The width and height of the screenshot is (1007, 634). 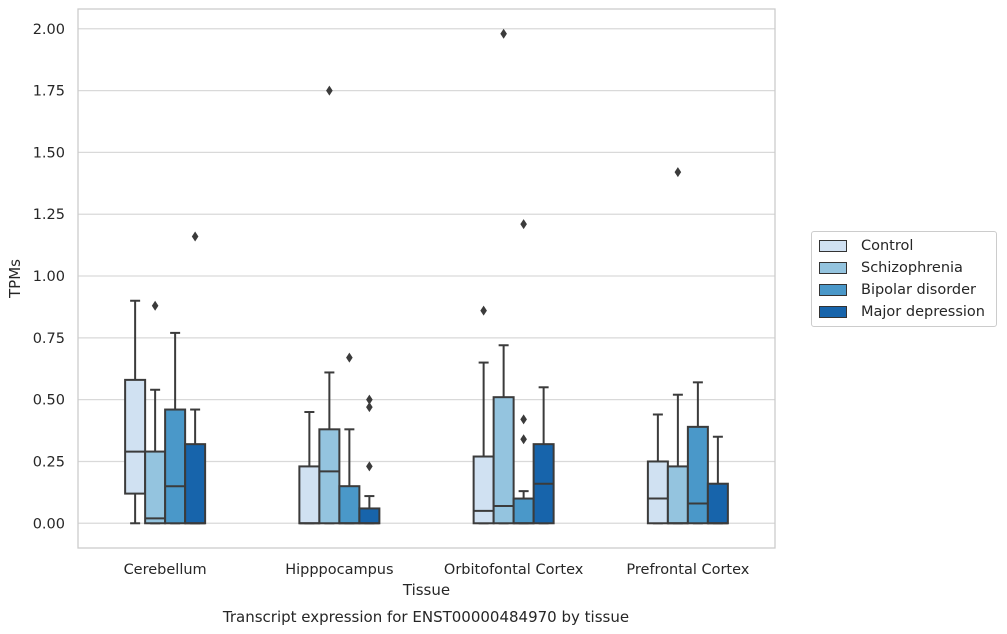 I want to click on y-tick-label: 1.25, so click(x=49, y=215).